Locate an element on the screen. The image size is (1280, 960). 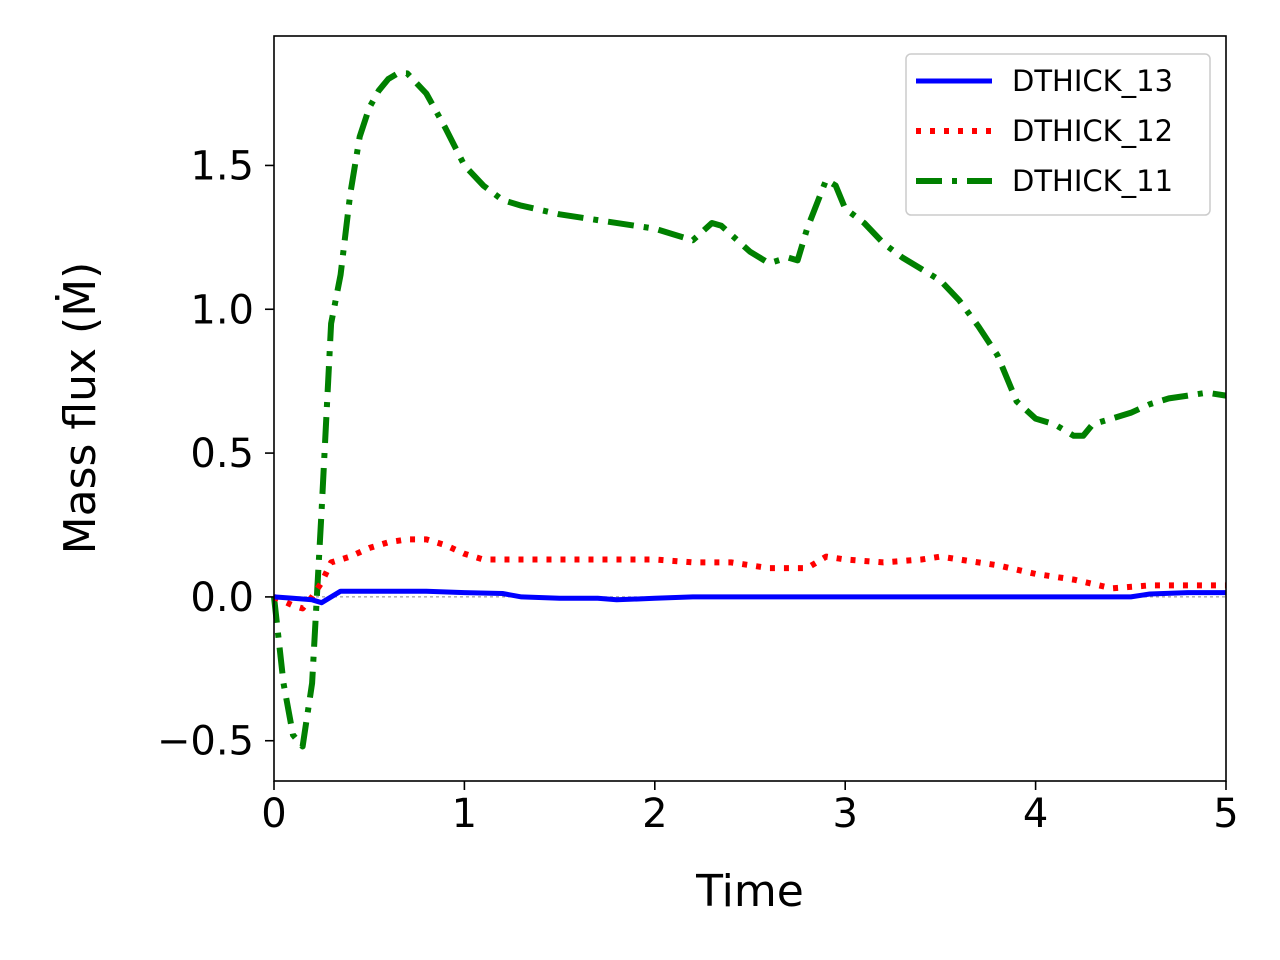
x-tick-label: 0 is located at coordinates (273, 814).